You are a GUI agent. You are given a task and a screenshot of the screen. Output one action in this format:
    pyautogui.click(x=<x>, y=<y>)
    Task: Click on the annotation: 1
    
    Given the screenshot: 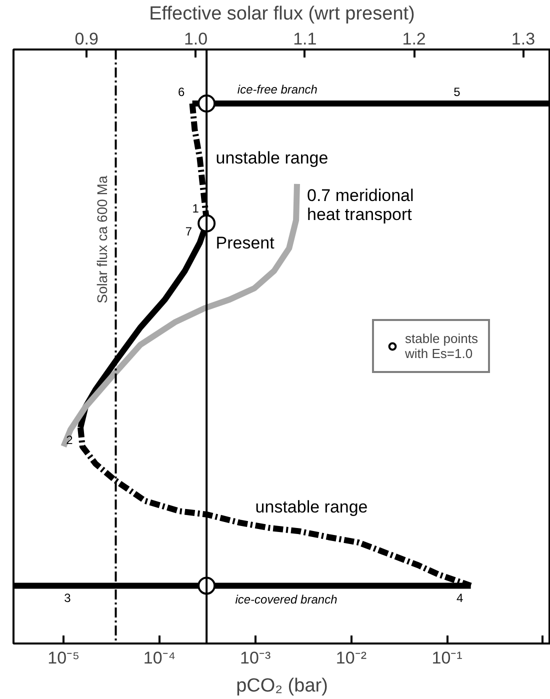 What is the action you would take?
    pyautogui.click(x=196, y=209)
    